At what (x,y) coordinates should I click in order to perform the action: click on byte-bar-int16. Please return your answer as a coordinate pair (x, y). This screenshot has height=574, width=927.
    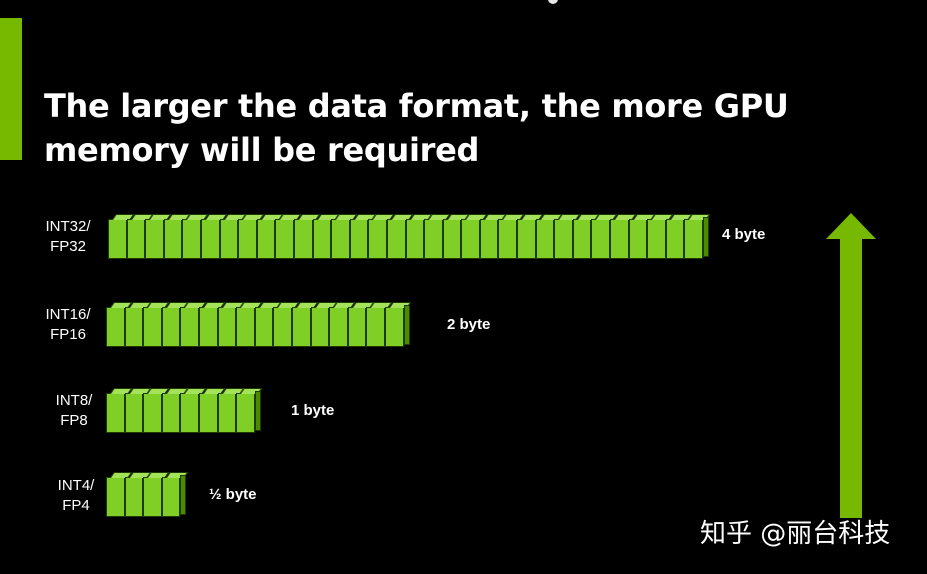
    Looking at the image, I should click on (258, 324).